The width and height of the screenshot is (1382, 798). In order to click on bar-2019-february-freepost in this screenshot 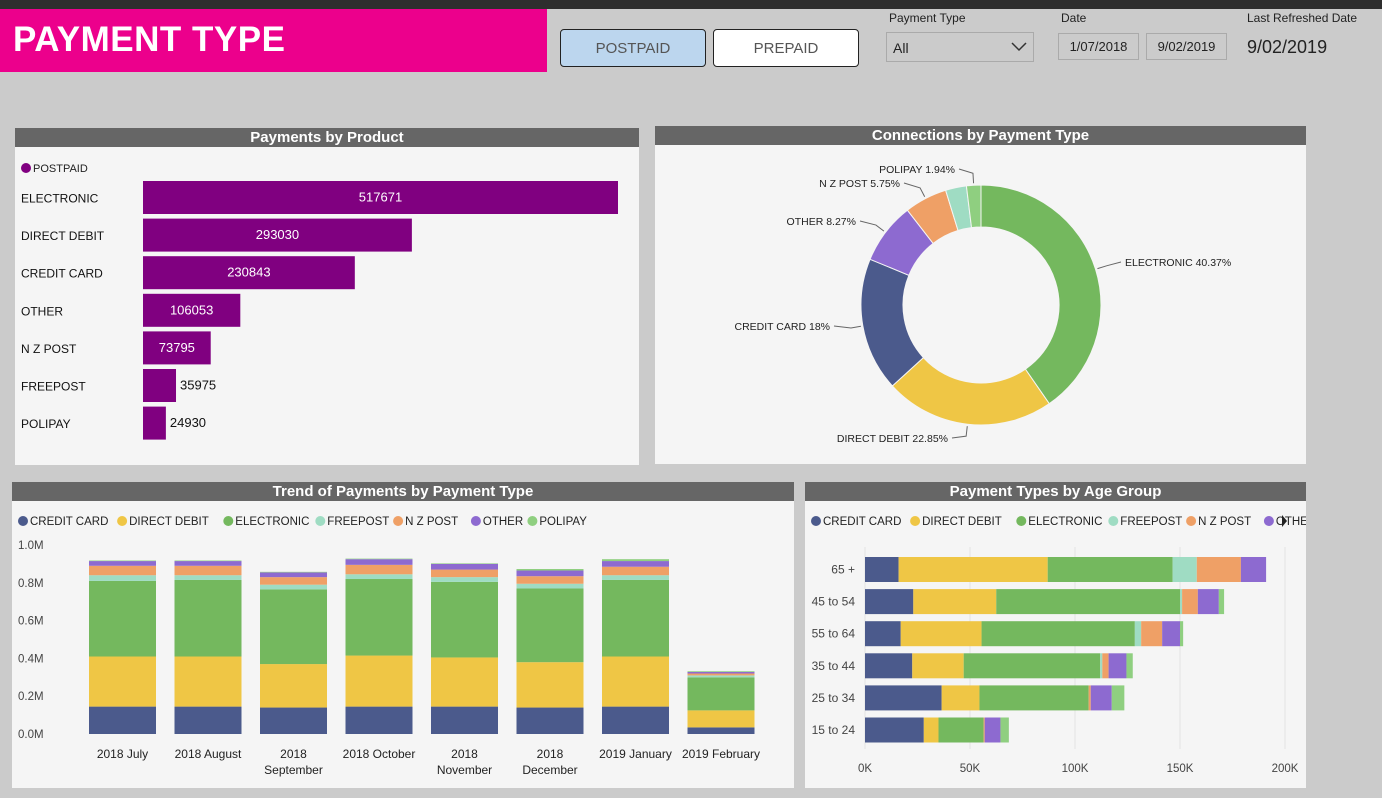, I will do `click(721, 676)`.